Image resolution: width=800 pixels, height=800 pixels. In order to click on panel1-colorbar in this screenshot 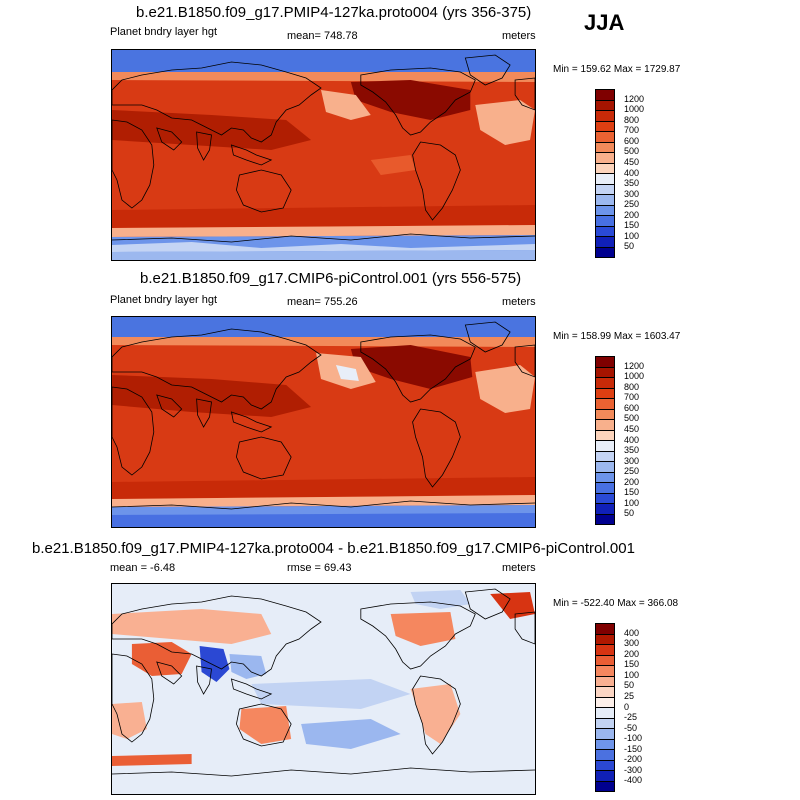, I will do `click(605, 173)`.